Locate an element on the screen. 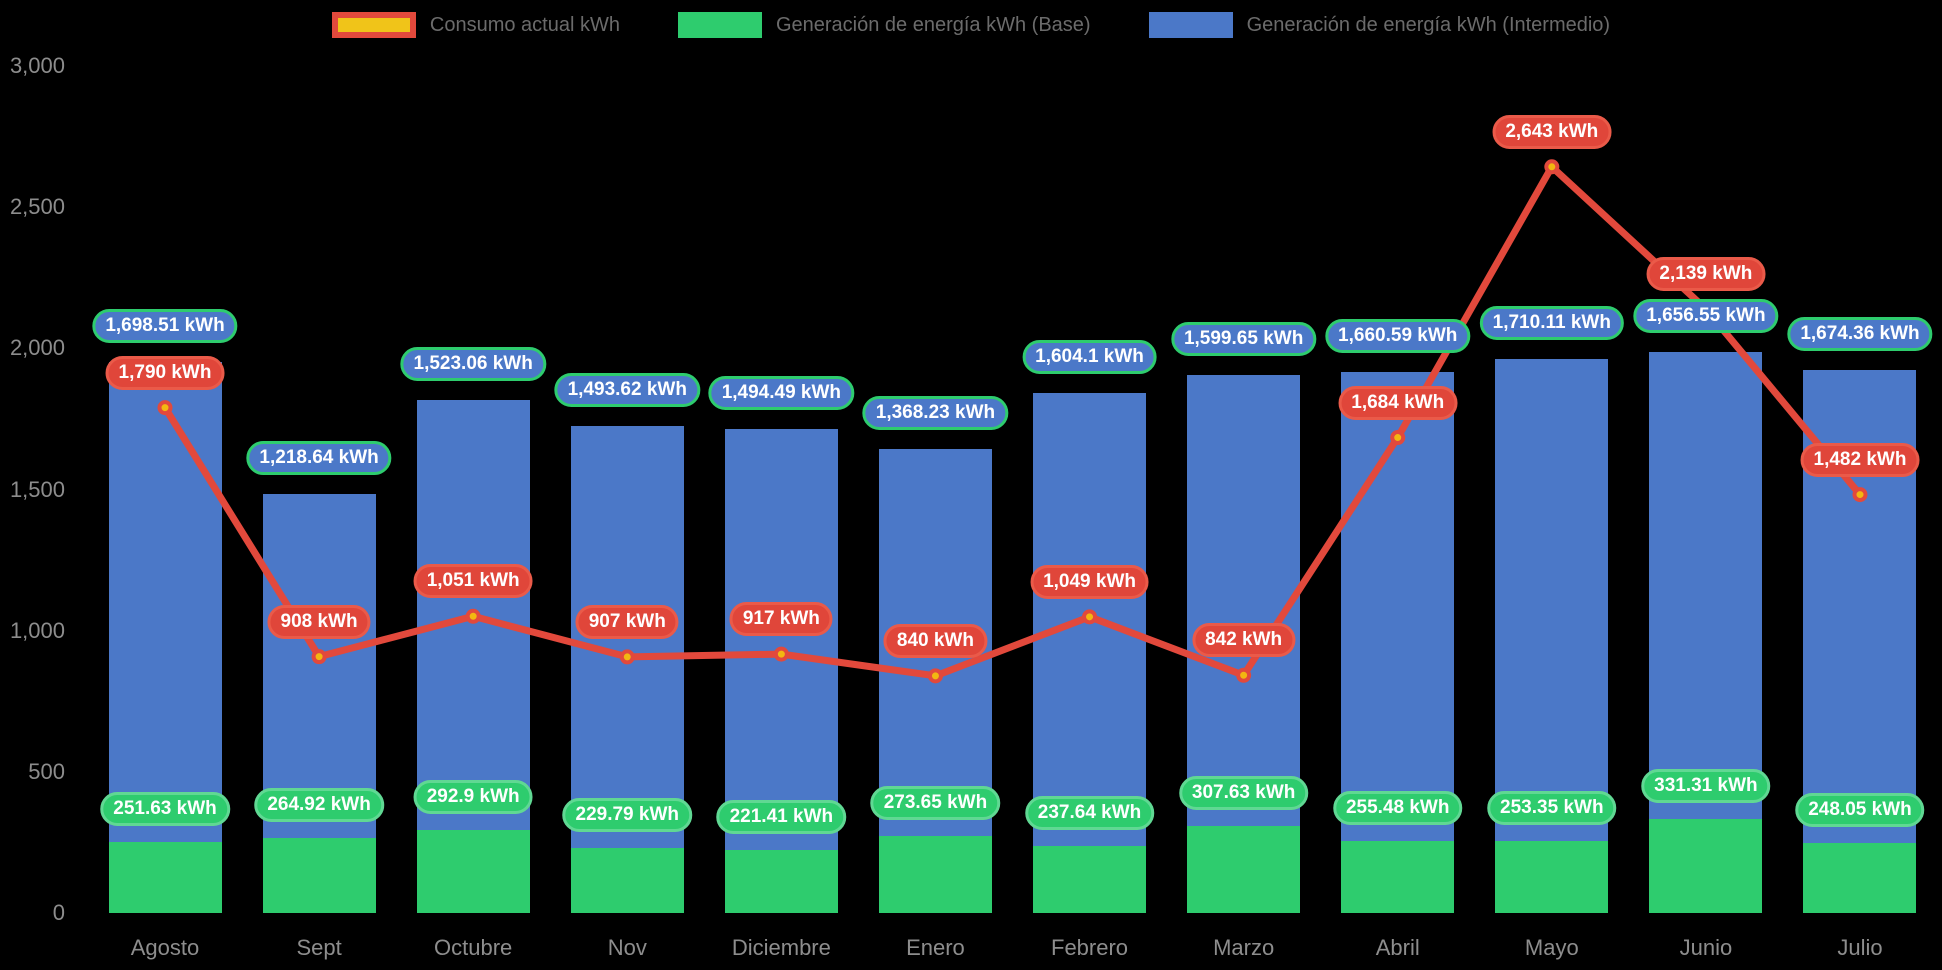 The height and width of the screenshot is (970, 1942). x-axis-label: Junio is located at coordinates (1706, 947).